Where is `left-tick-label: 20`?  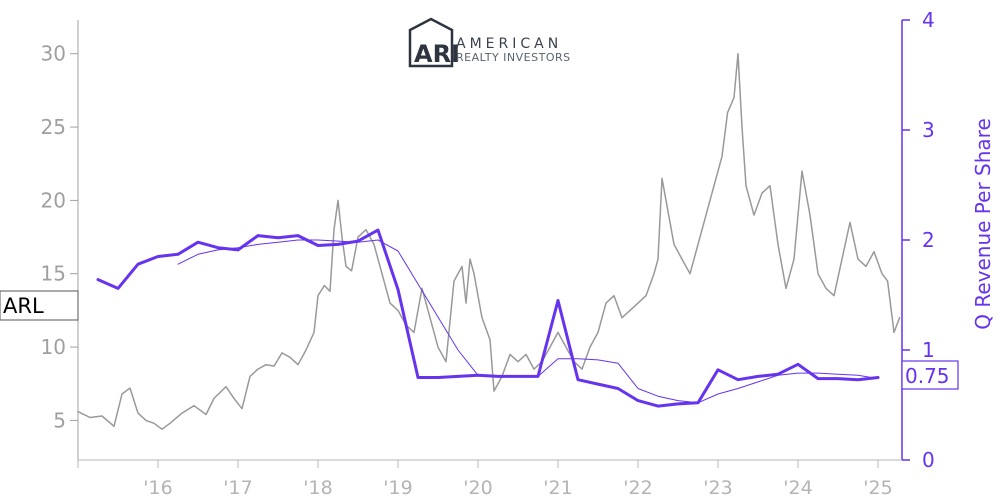 left-tick-label: 20 is located at coordinates (53, 200).